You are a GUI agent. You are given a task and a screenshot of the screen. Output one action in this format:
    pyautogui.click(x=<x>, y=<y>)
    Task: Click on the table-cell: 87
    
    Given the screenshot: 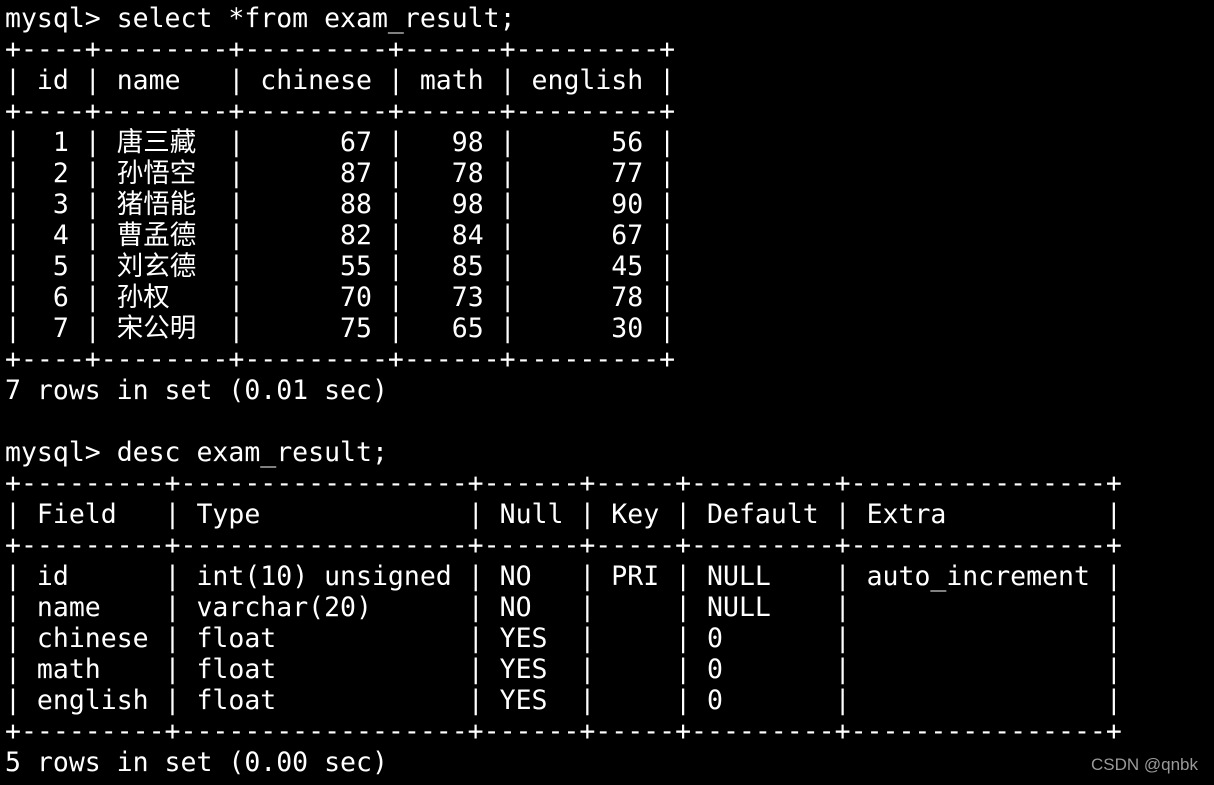 What is the action you would take?
    pyautogui.click(x=356, y=173)
    